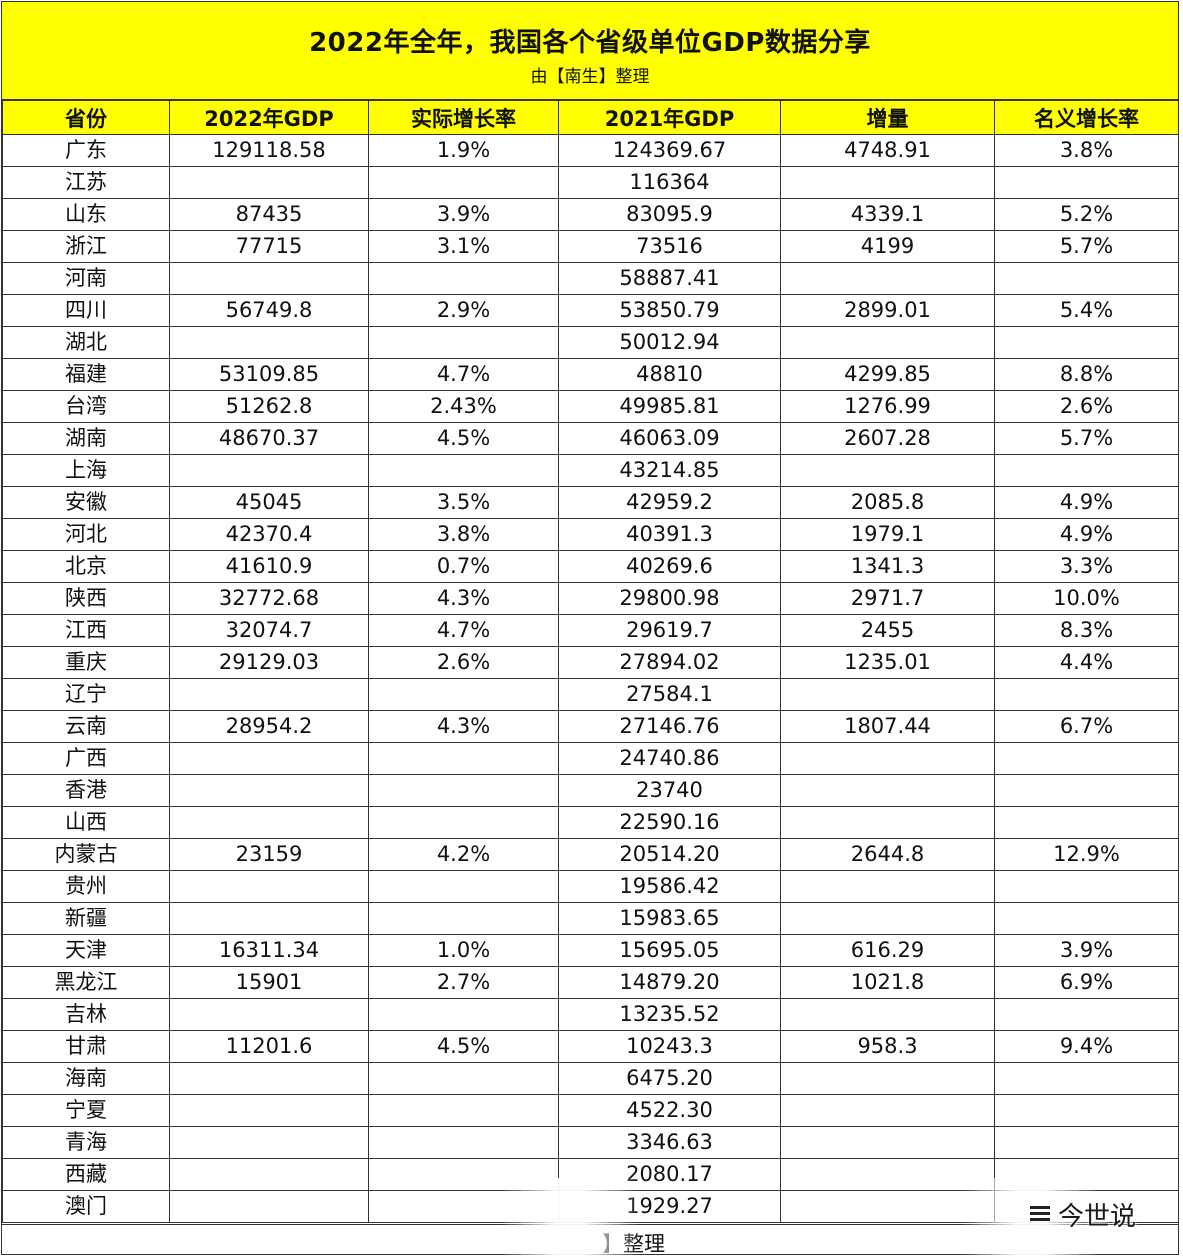  What do you see at coordinates (86, 374) in the screenshot?
I see `province-cell: 福建` at bounding box center [86, 374].